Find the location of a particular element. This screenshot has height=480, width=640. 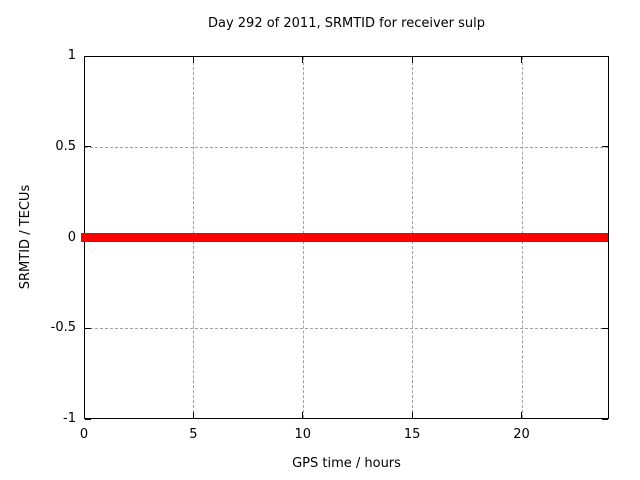

x-tick-label: 10 is located at coordinates (303, 434).